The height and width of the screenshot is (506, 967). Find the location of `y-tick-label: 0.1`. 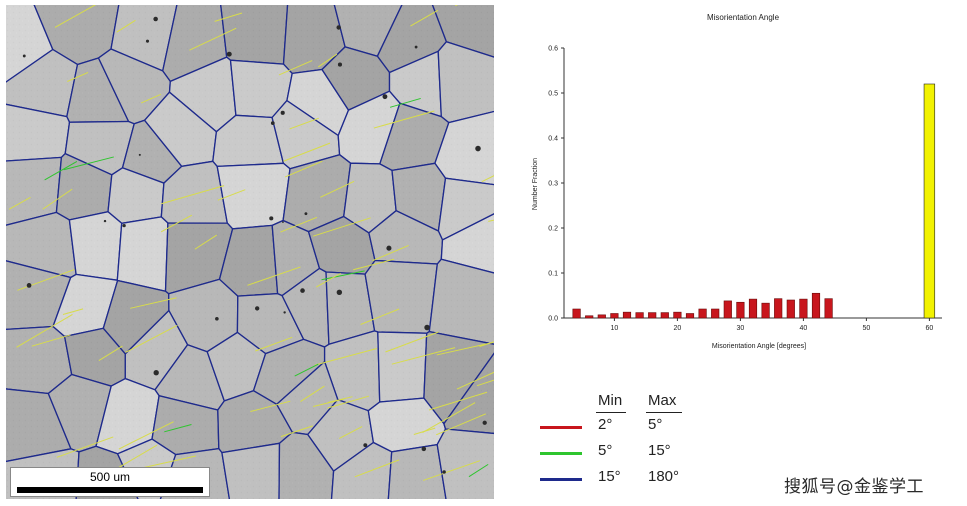

y-tick-label: 0.1 is located at coordinates (553, 274).